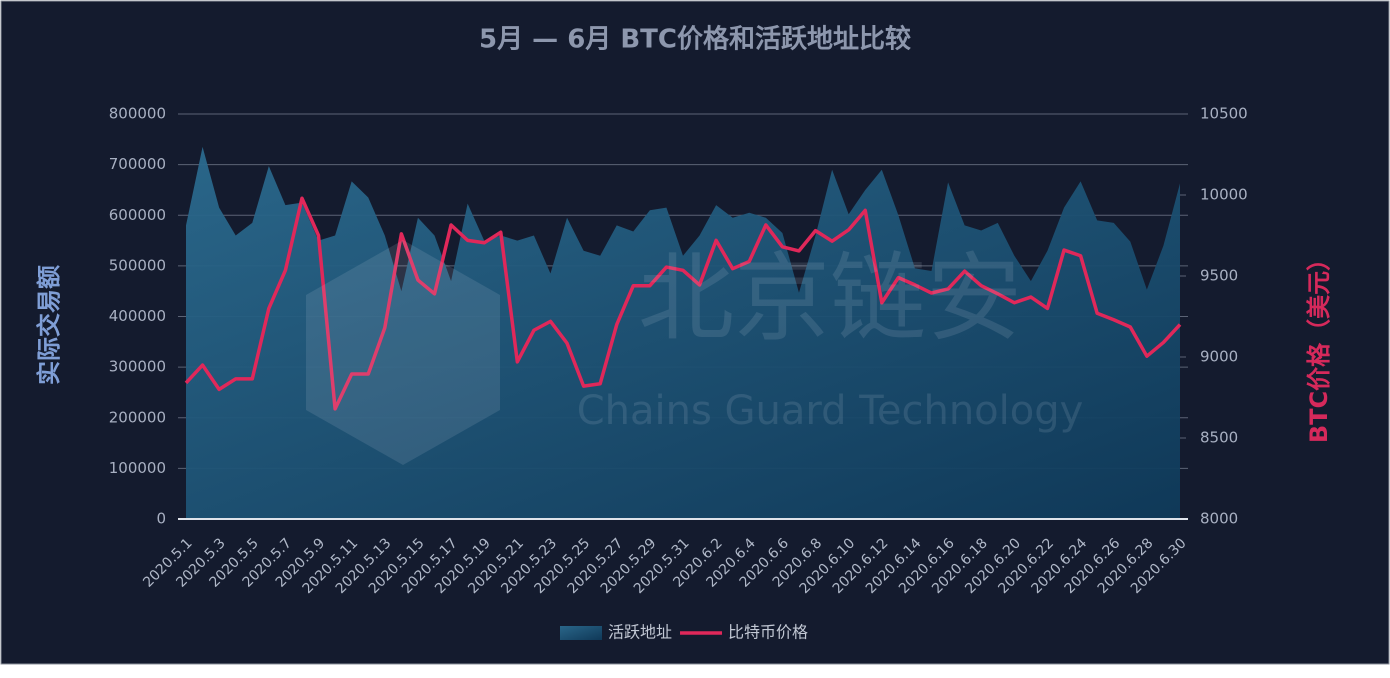  What do you see at coordinates (137, 114) in the screenshot?
I see `y-tick-label: 800000` at bounding box center [137, 114].